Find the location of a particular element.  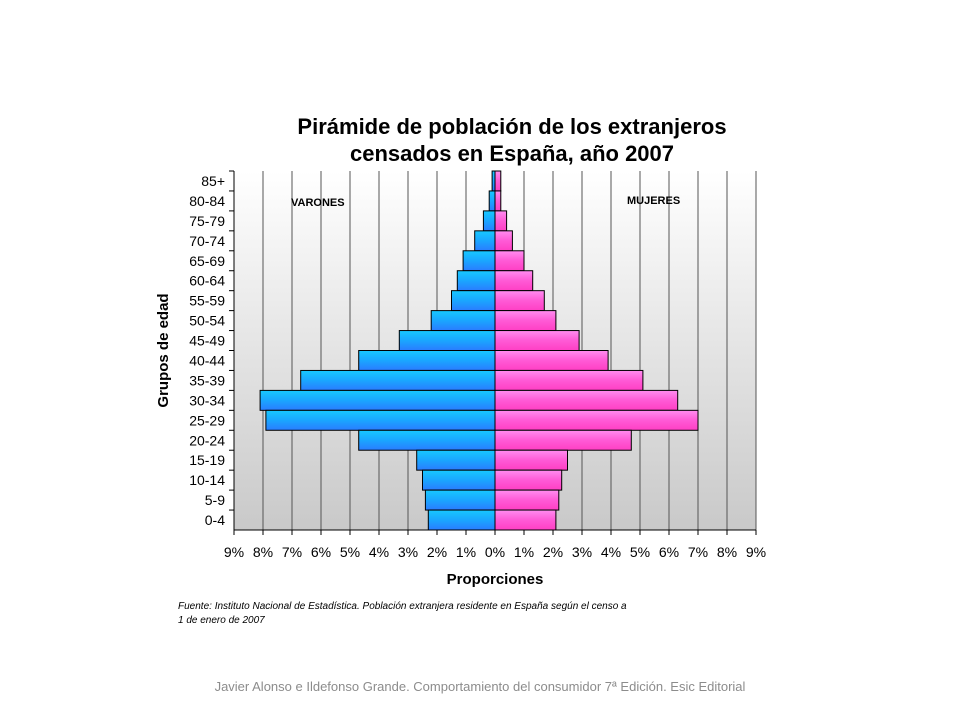

y-tick-label: 40-44 is located at coordinates (207, 360).